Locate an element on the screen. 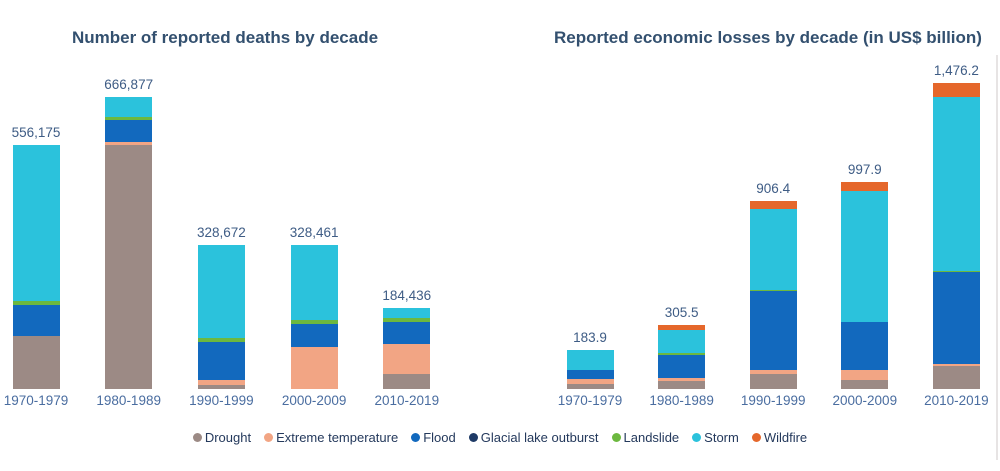 The width and height of the screenshot is (1000, 471). bar-total-label: 183.9 is located at coordinates (590, 338).